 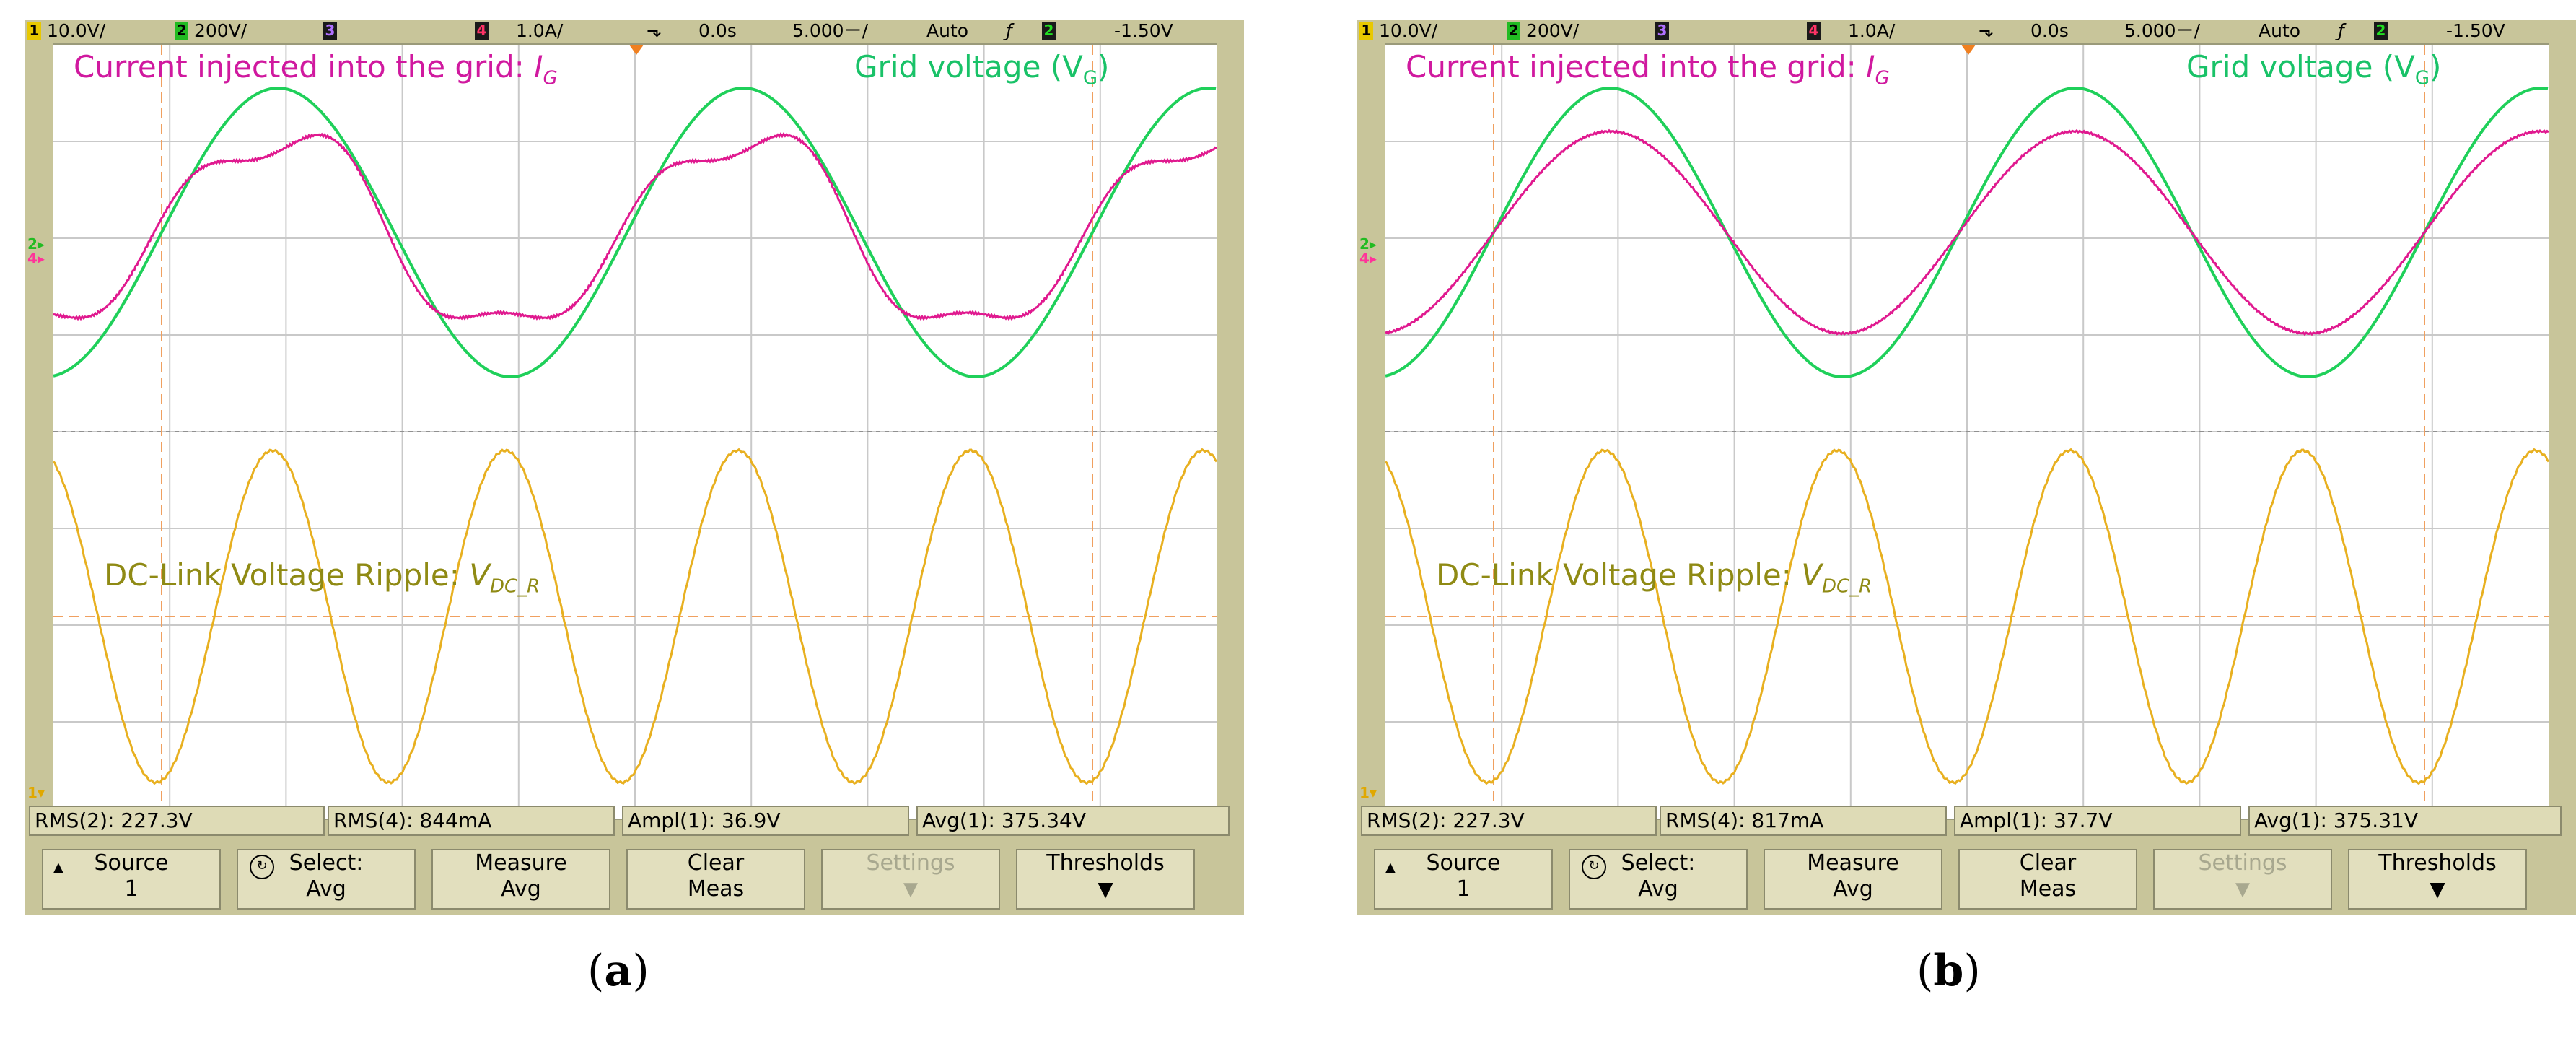 What do you see at coordinates (765, 821) in the screenshot?
I see `measurement-ampl-ch1: Ampl(1): 36.9V` at bounding box center [765, 821].